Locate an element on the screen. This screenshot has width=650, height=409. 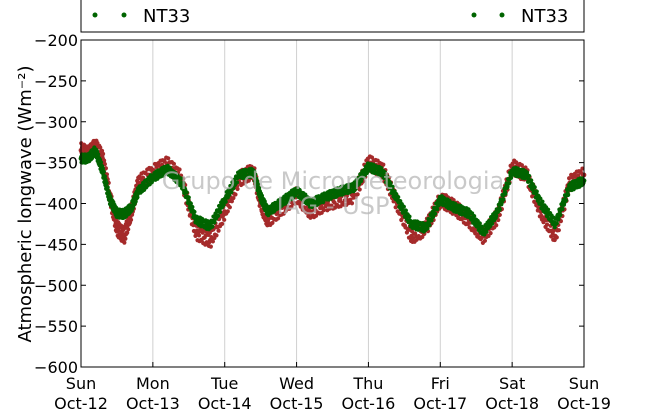
legend-entry-1: NT33 is located at coordinates (166, 16).